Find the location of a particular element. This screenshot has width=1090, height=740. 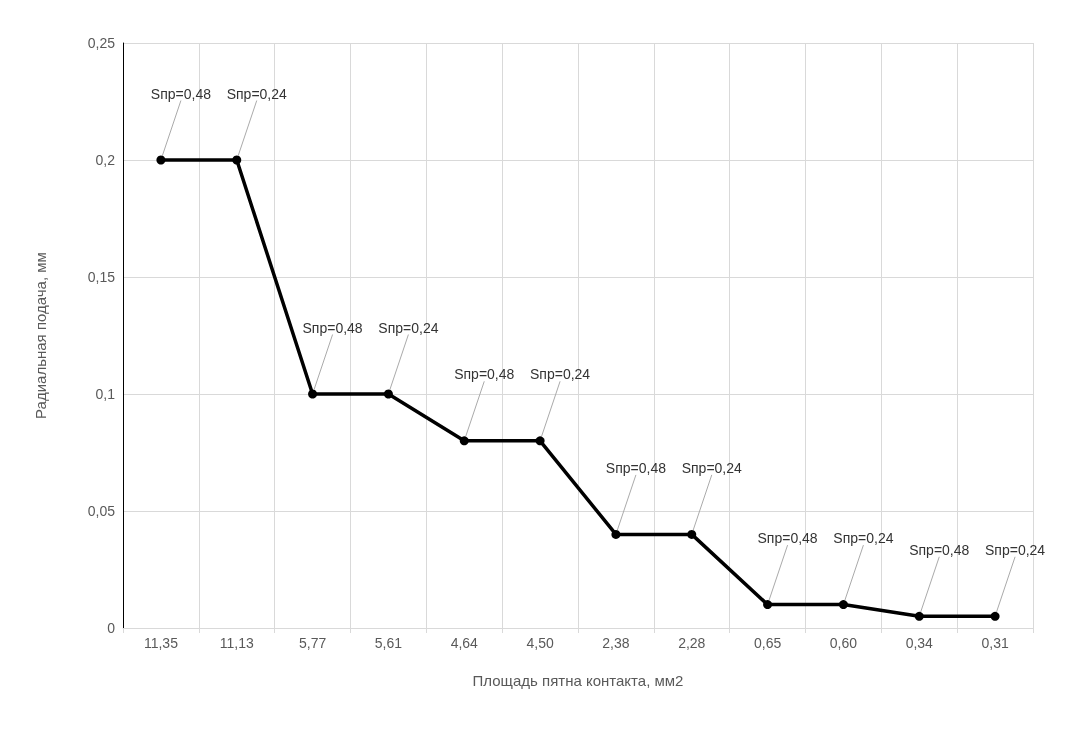

y-tick-label: 0,15 is located at coordinates (101, 277).